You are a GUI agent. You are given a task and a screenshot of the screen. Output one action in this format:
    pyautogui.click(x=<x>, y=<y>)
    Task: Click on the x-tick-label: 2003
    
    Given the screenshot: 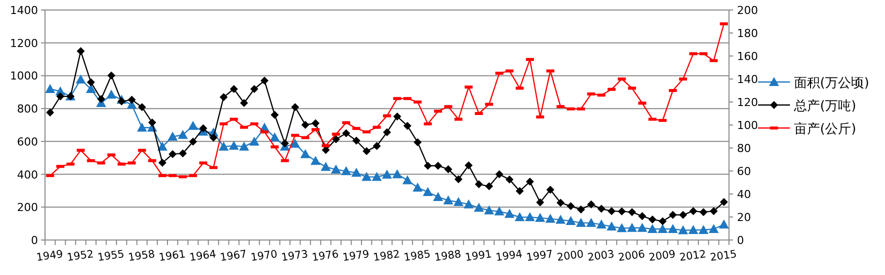 What is the action you would take?
    pyautogui.click(x=601, y=256)
    